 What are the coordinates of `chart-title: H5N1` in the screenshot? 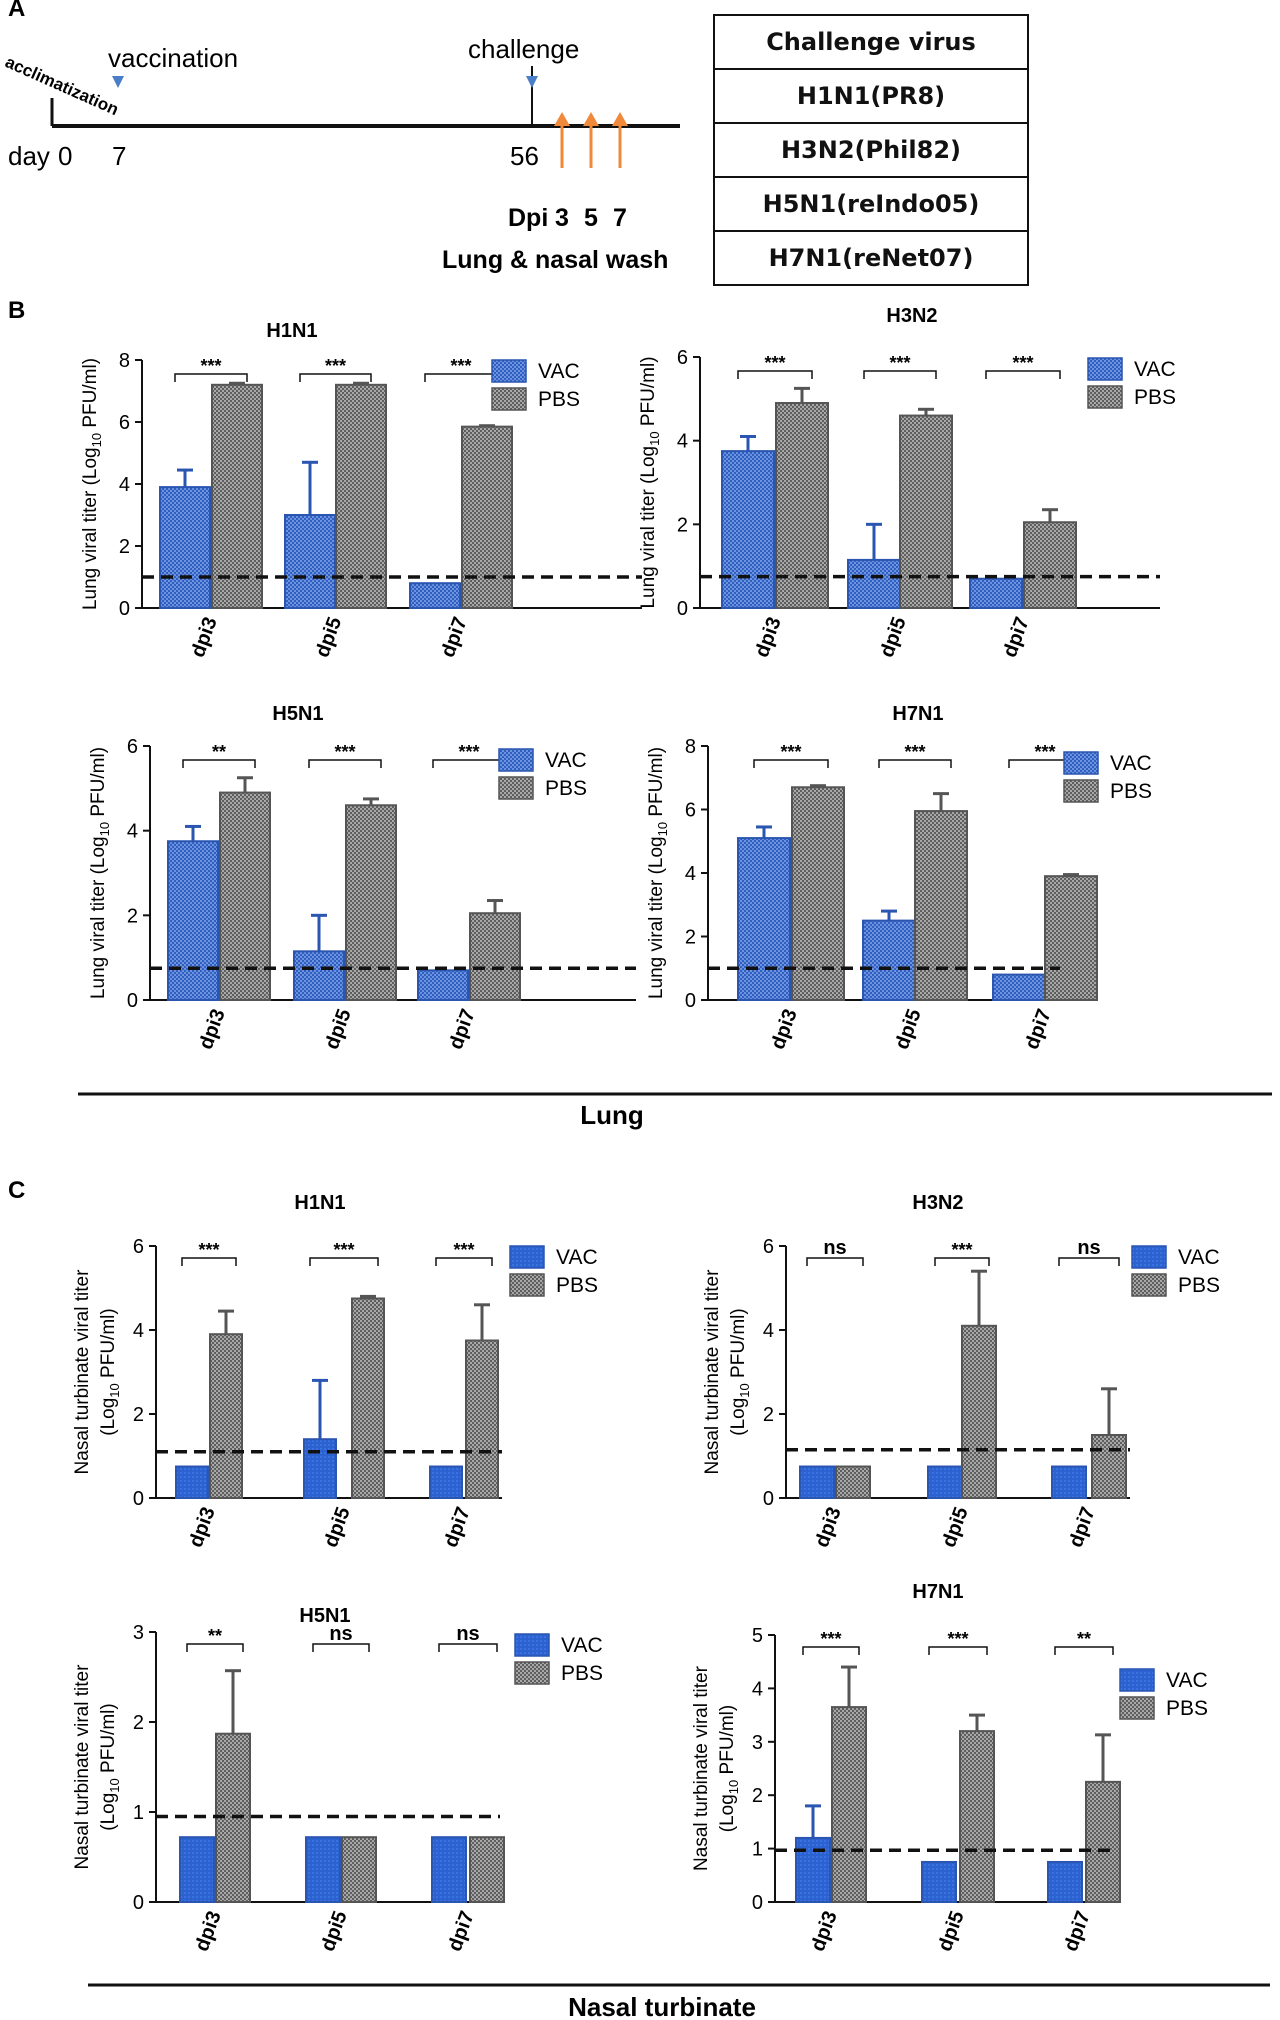 It's located at (297, 714).